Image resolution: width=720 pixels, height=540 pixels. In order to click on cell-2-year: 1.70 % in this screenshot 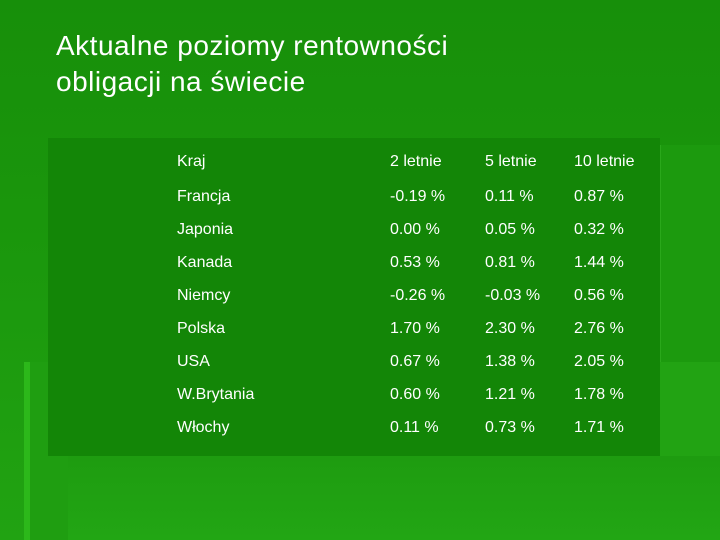, I will do `click(415, 328)`.